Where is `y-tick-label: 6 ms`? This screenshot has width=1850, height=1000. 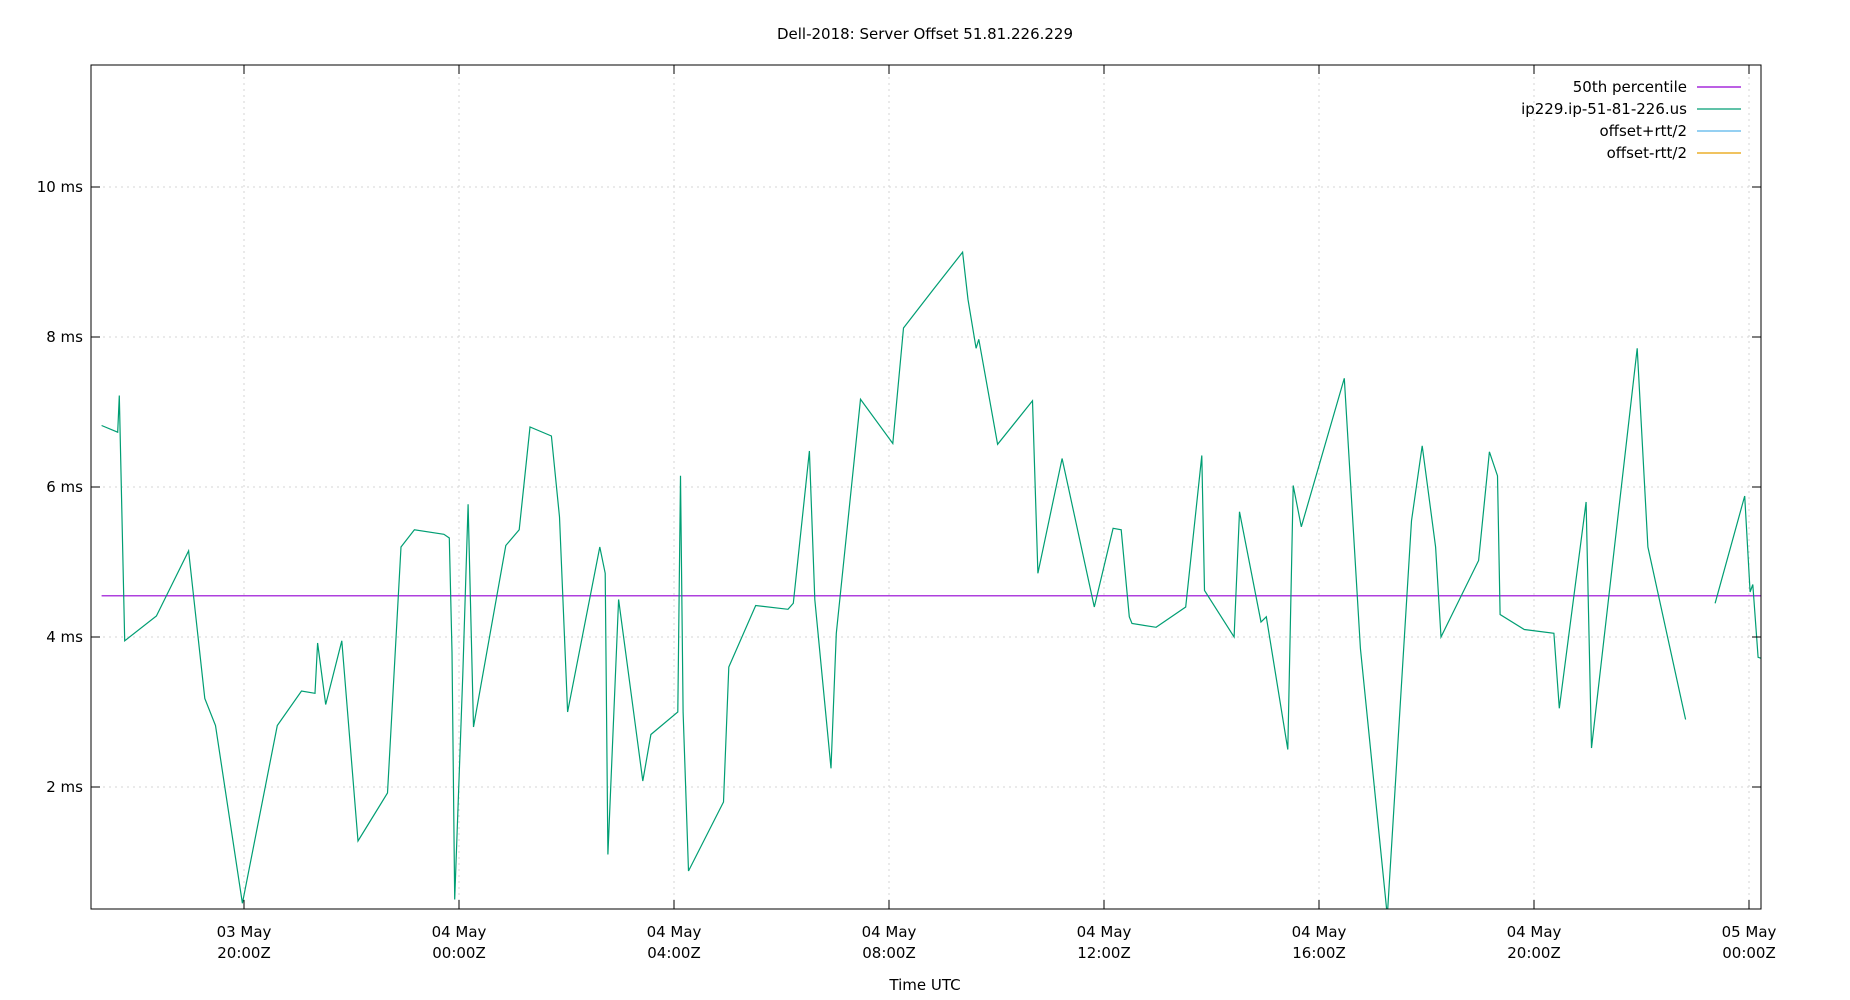 y-tick-label: 6 ms is located at coordinates (64, 487).